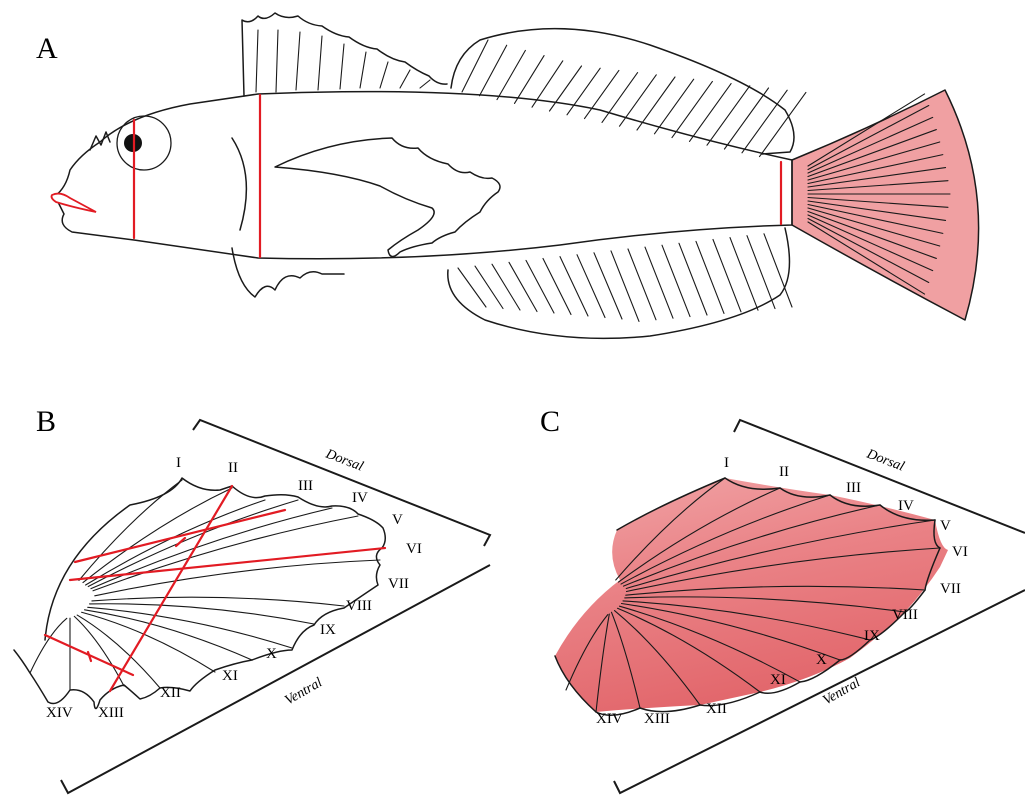 This screenshot has height=797, width=1025. Describe the element at coordinates (46, 421) in the screenshot. I see `panel-b-letter: B` at that location.